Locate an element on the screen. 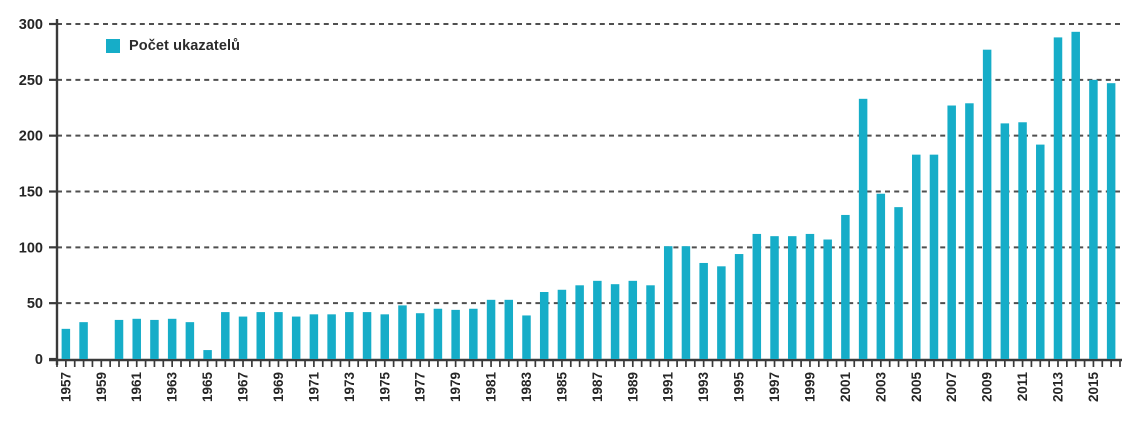 This screenshot has height=436, width=1148. bar-1991 is located at coordinates (668, 302).